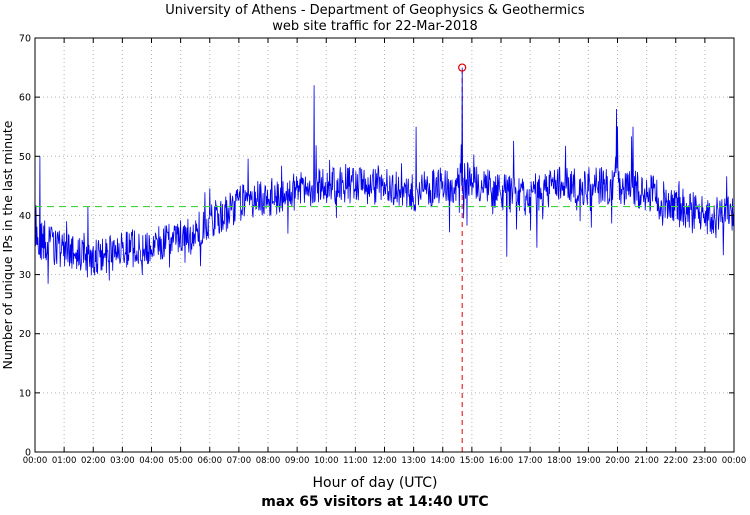  I want to click on x-tick-label: 07:00, so click(239, 461).